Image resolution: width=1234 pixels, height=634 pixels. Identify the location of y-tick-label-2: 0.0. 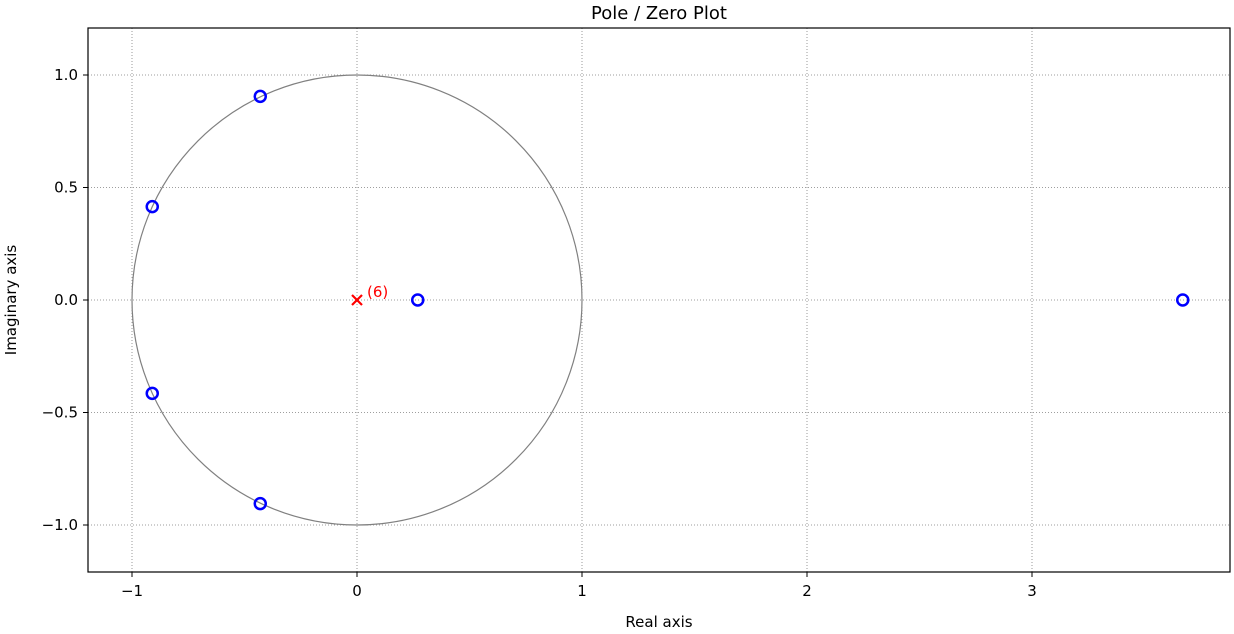
(66, 300).